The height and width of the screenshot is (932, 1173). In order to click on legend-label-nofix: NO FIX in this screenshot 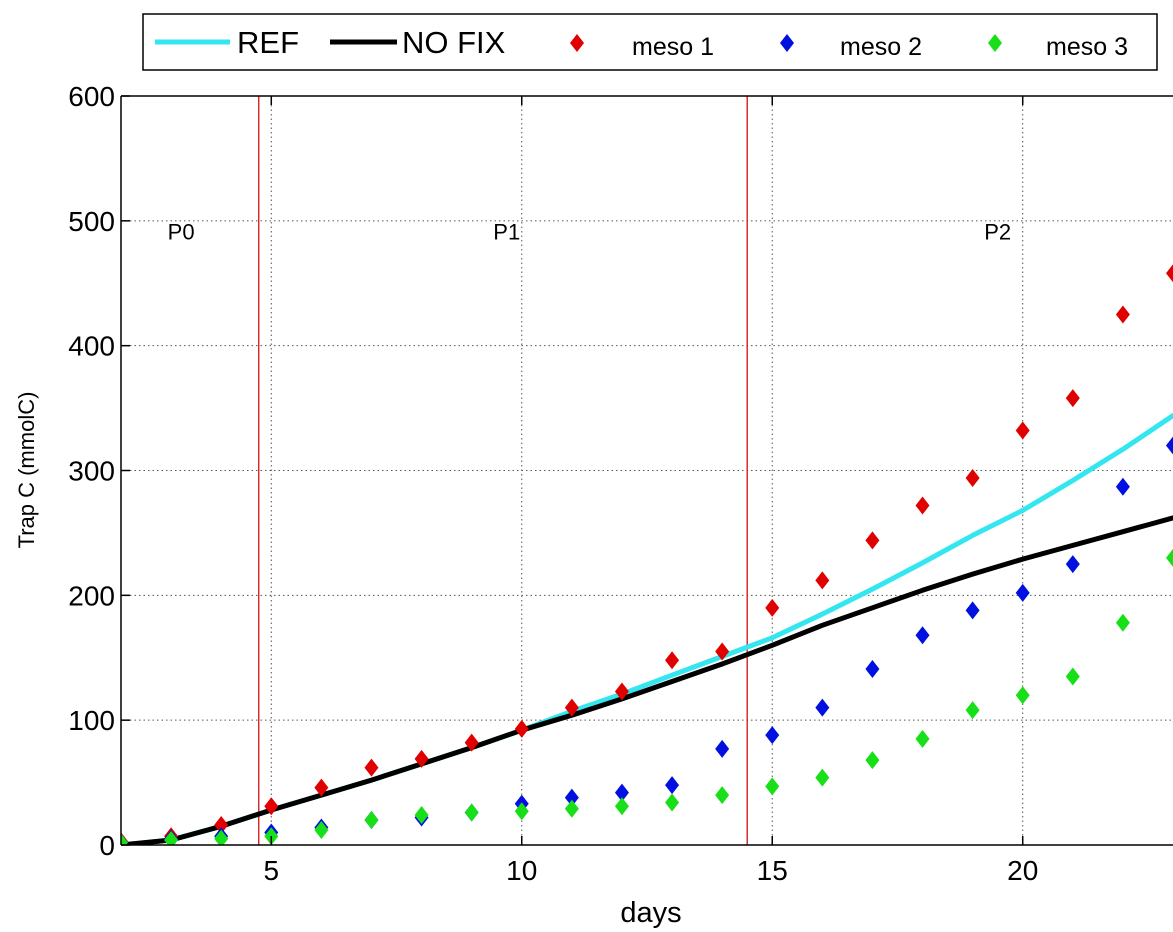, I will do `click(454, 42)`.